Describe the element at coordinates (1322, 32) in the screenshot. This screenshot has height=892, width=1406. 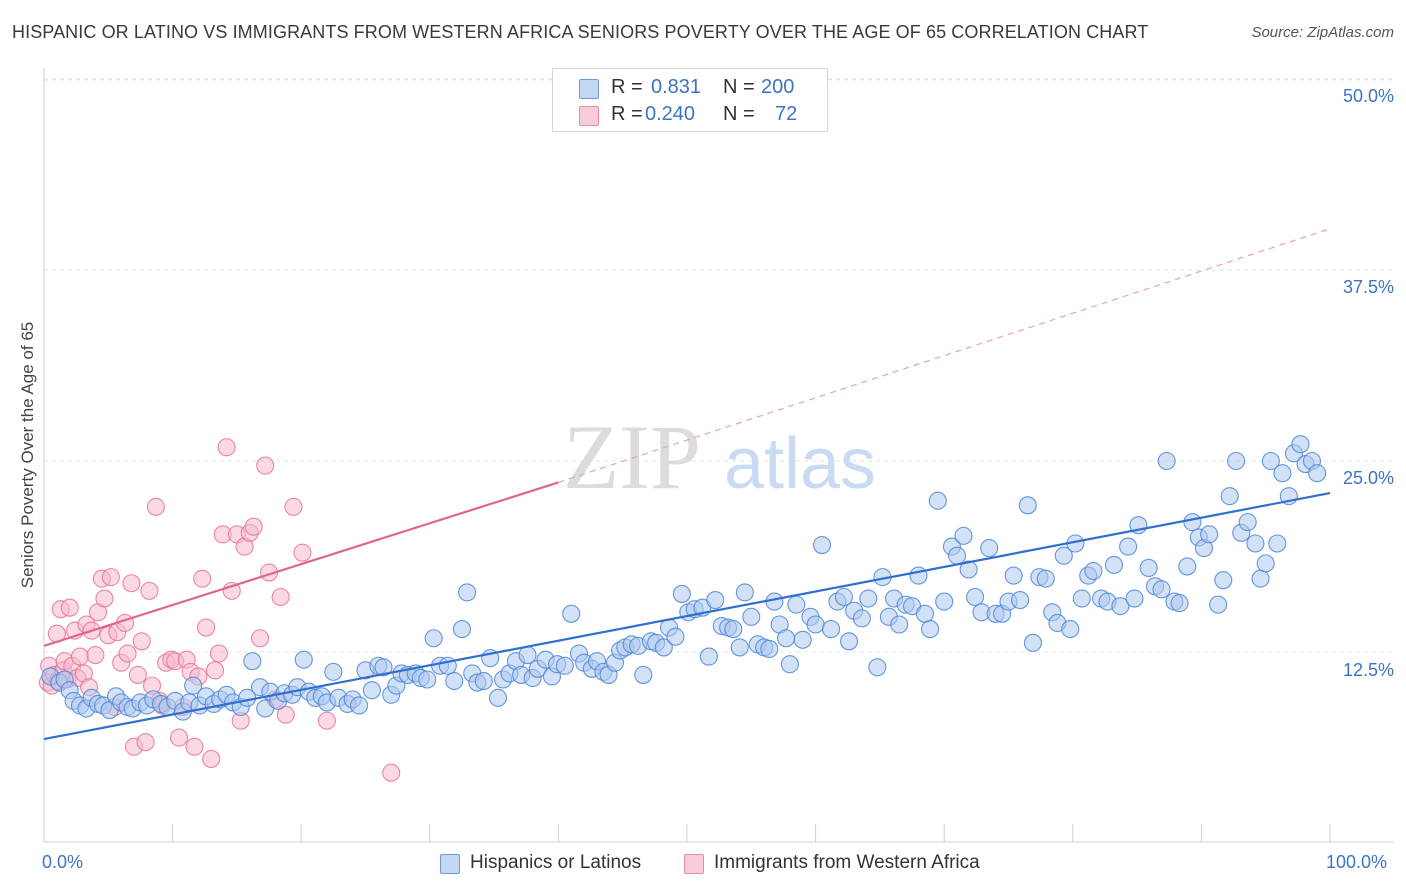
I see `source-label: Source: ZipAtlas.com` at that location.